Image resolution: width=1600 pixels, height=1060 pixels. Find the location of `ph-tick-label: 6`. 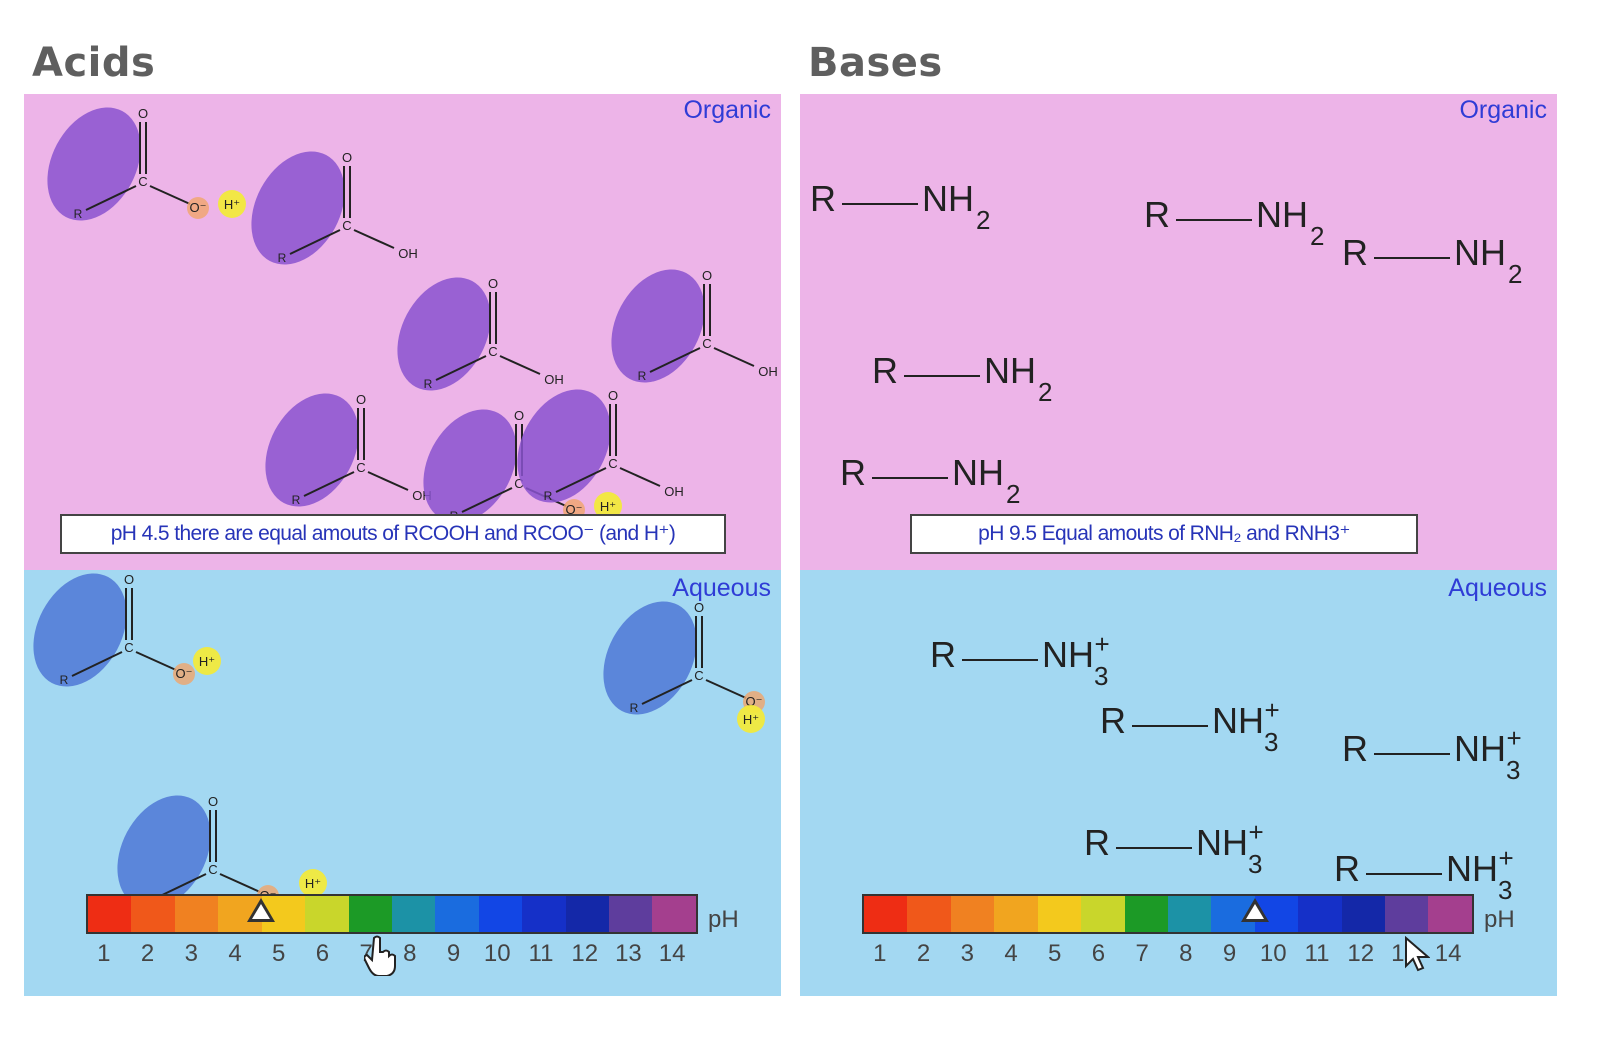

ph-tick-label: 6 is located at coordinates (322, 953).